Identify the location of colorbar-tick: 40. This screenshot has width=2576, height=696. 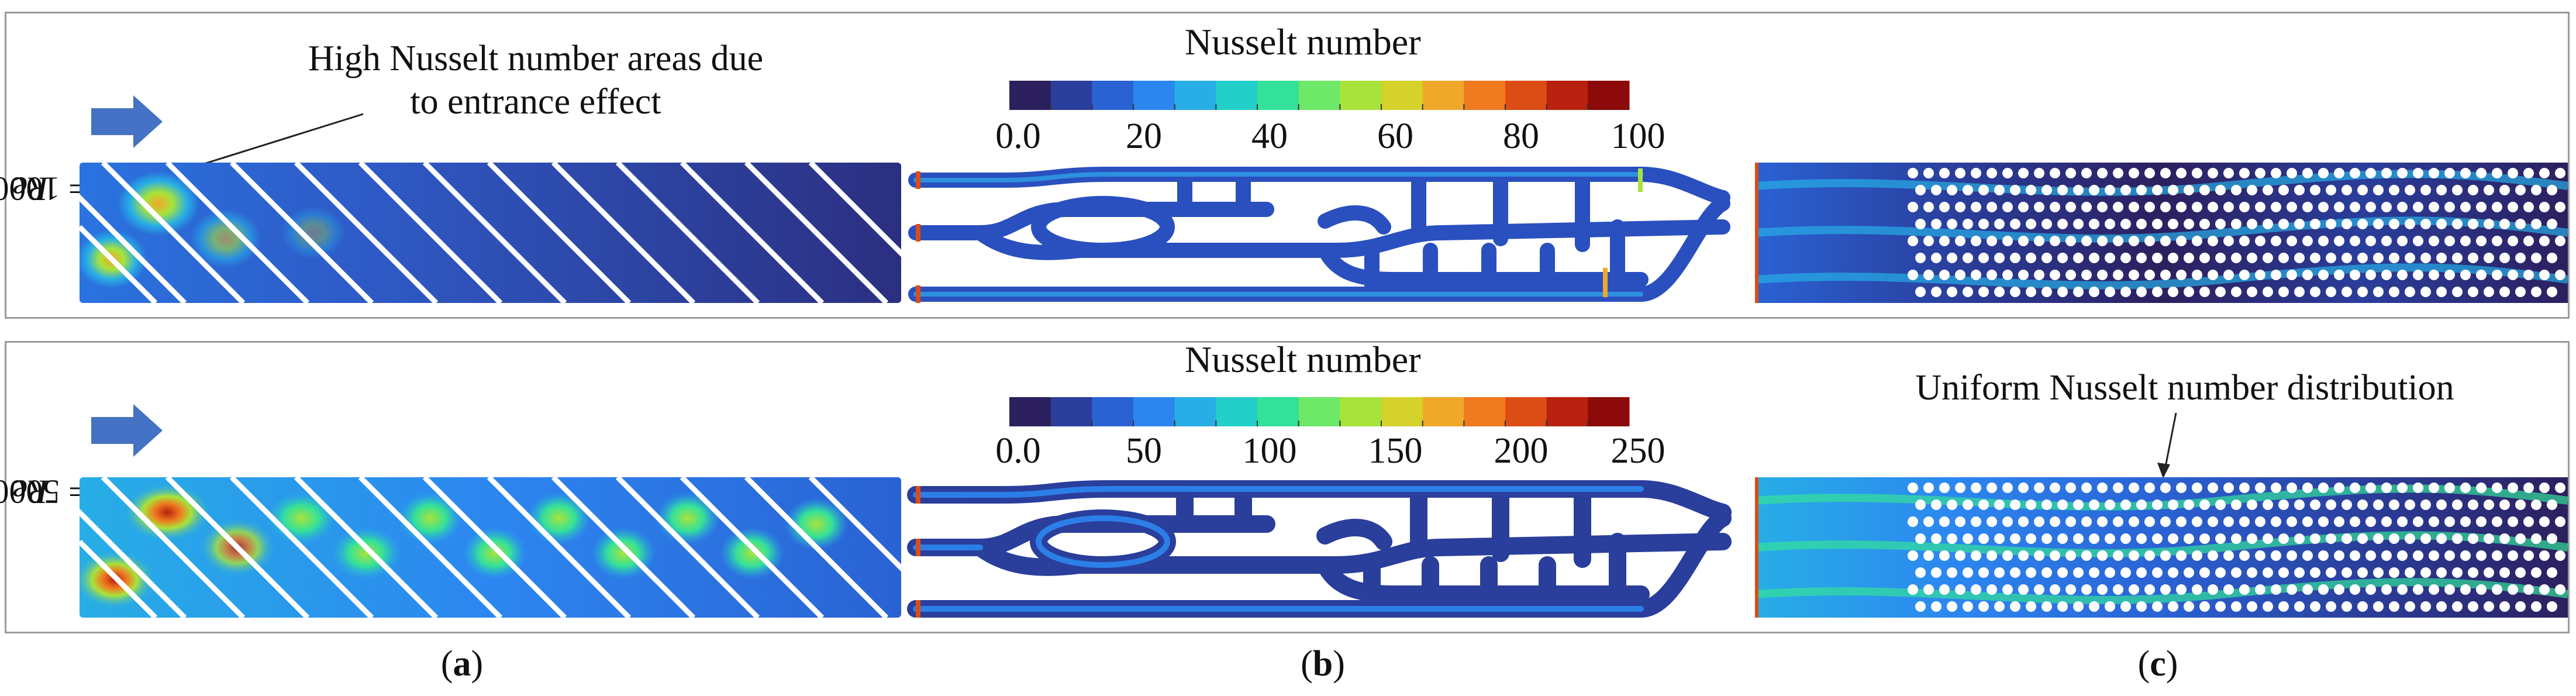
(1270, 136).